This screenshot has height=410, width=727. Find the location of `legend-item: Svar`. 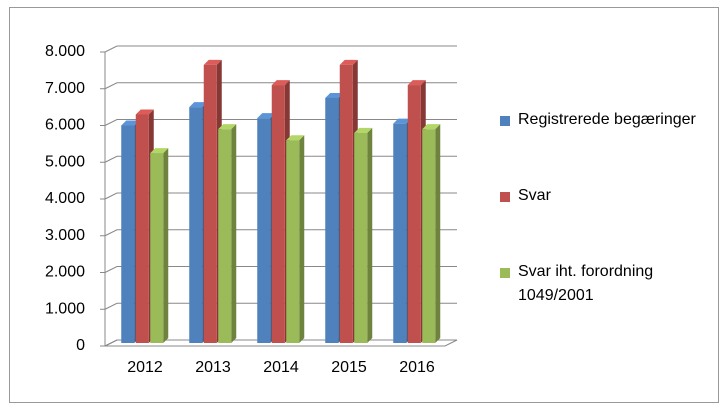

legend-item: Svar is located at coordinates (610, 222).